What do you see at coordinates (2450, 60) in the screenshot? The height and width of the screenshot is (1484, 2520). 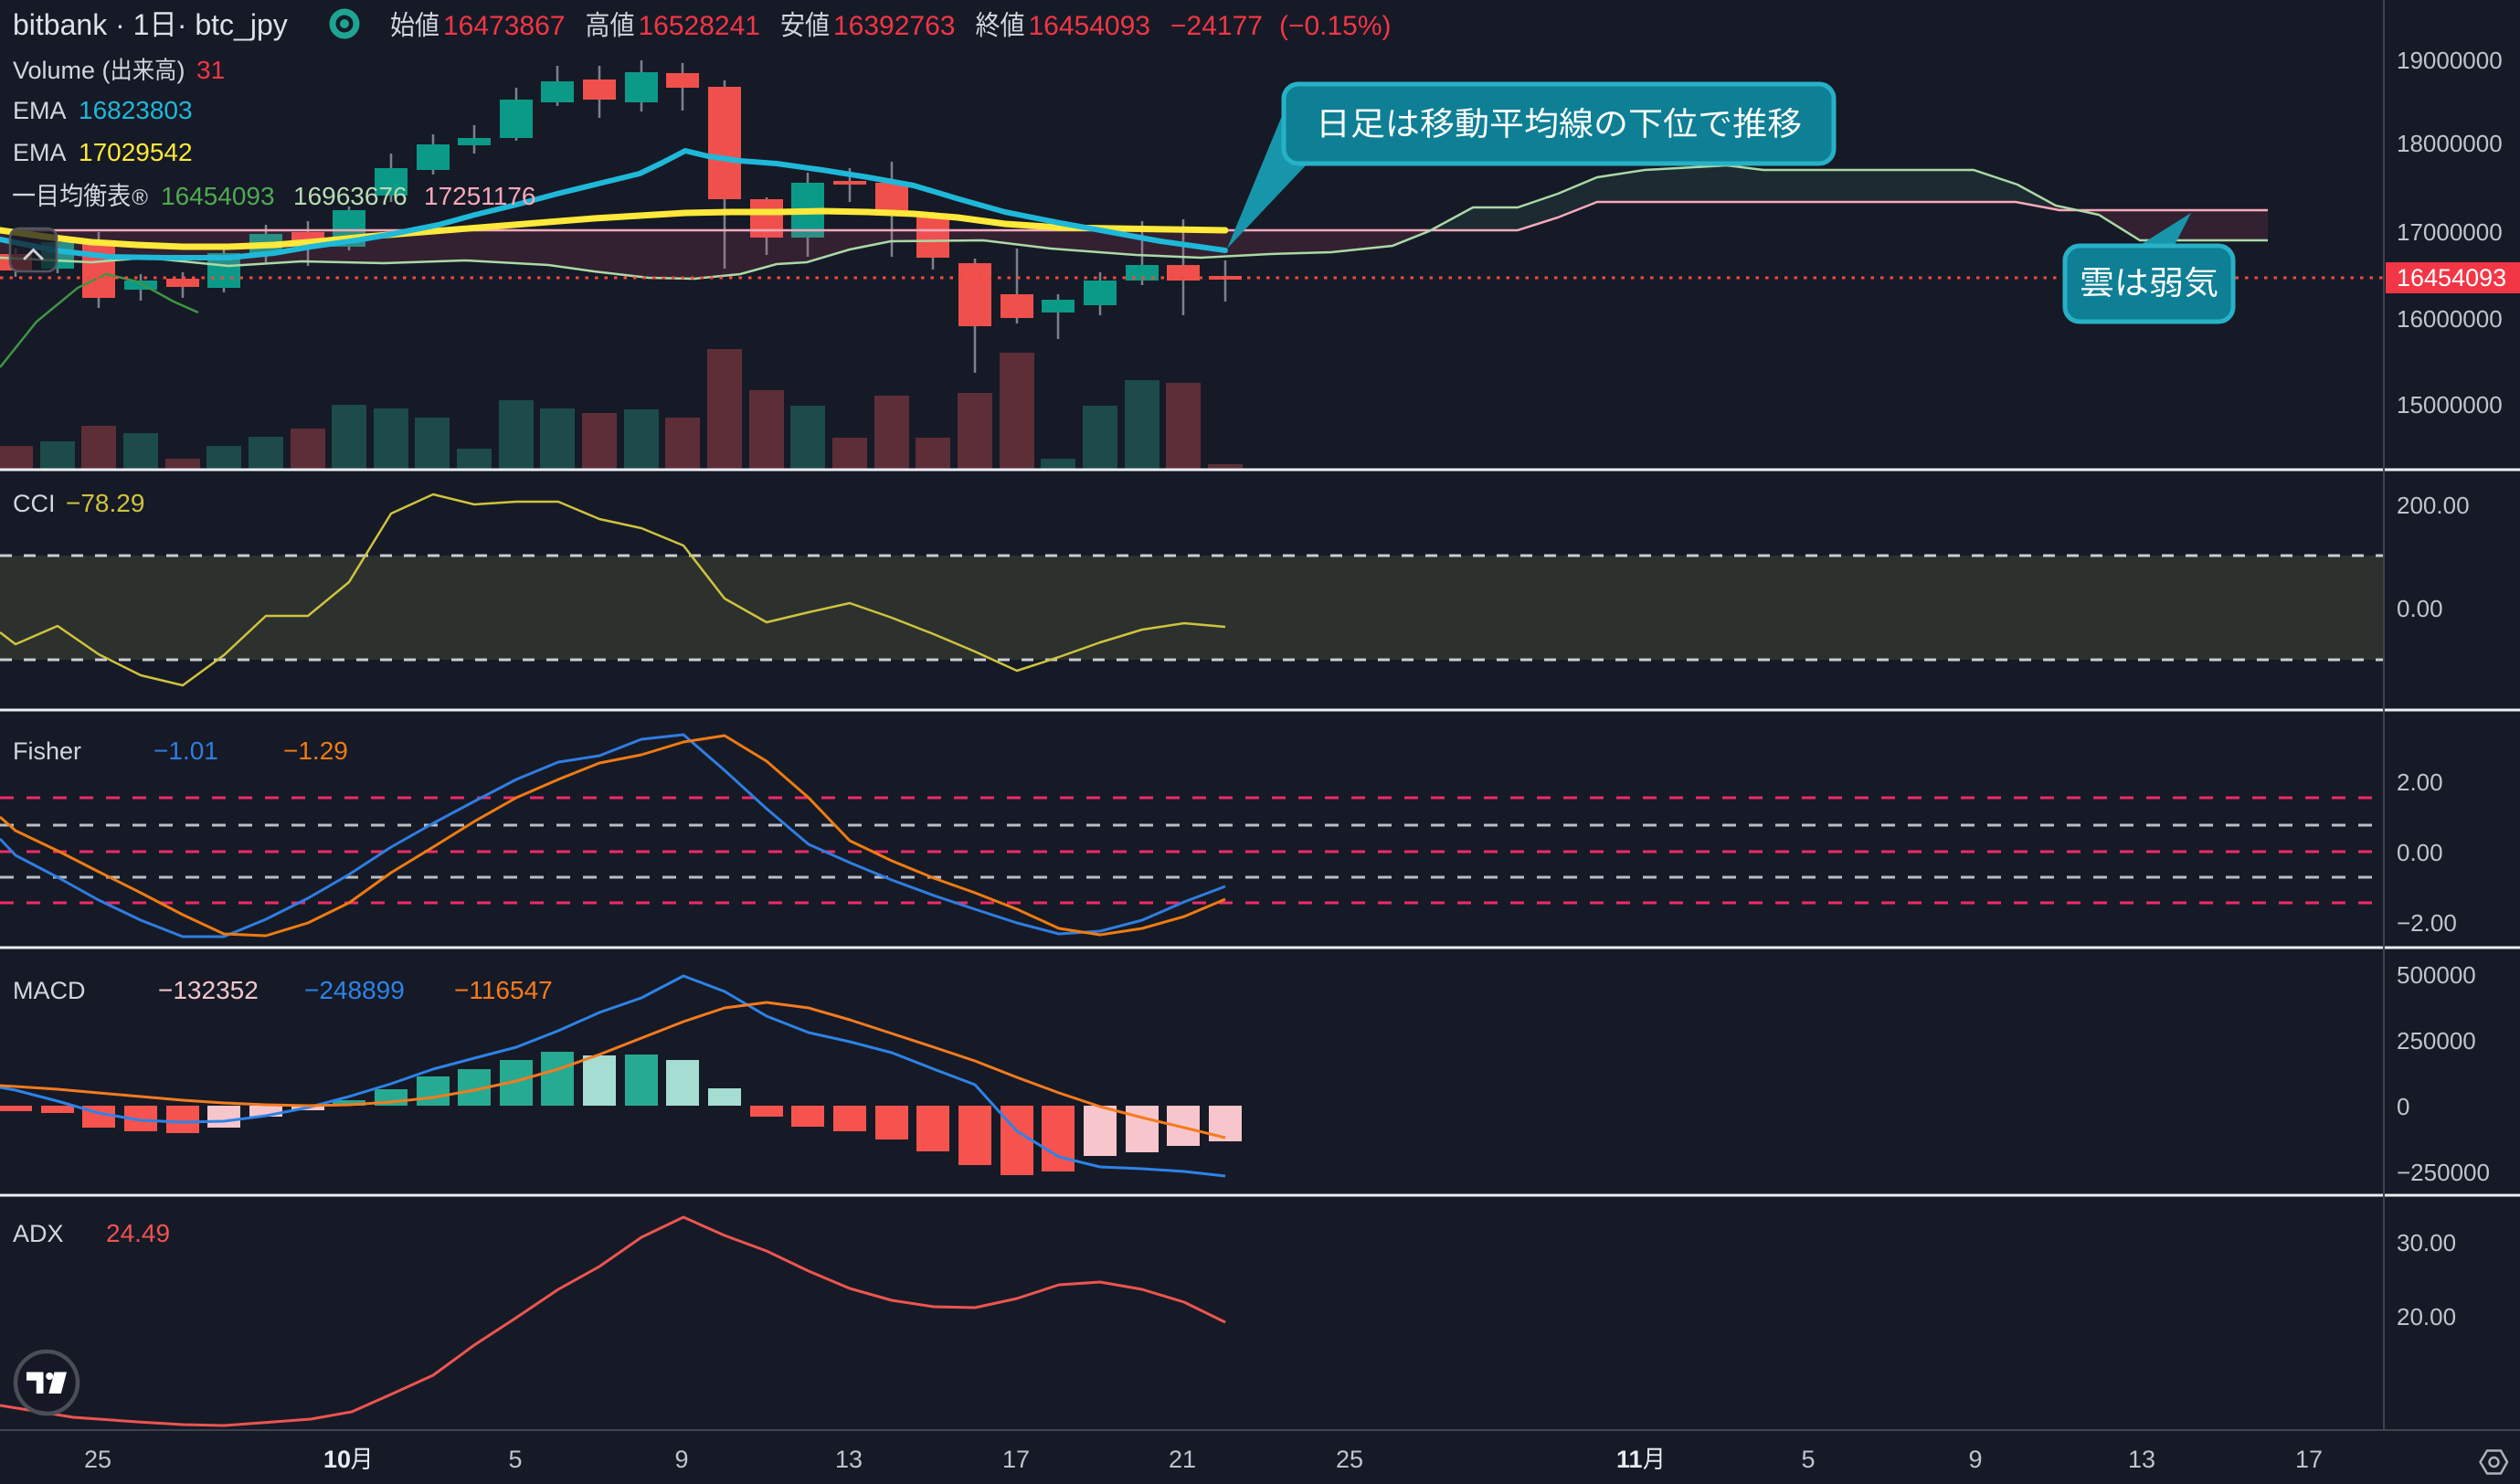 I see `svg-text: 19000000` at bounding box center [2450, 60].